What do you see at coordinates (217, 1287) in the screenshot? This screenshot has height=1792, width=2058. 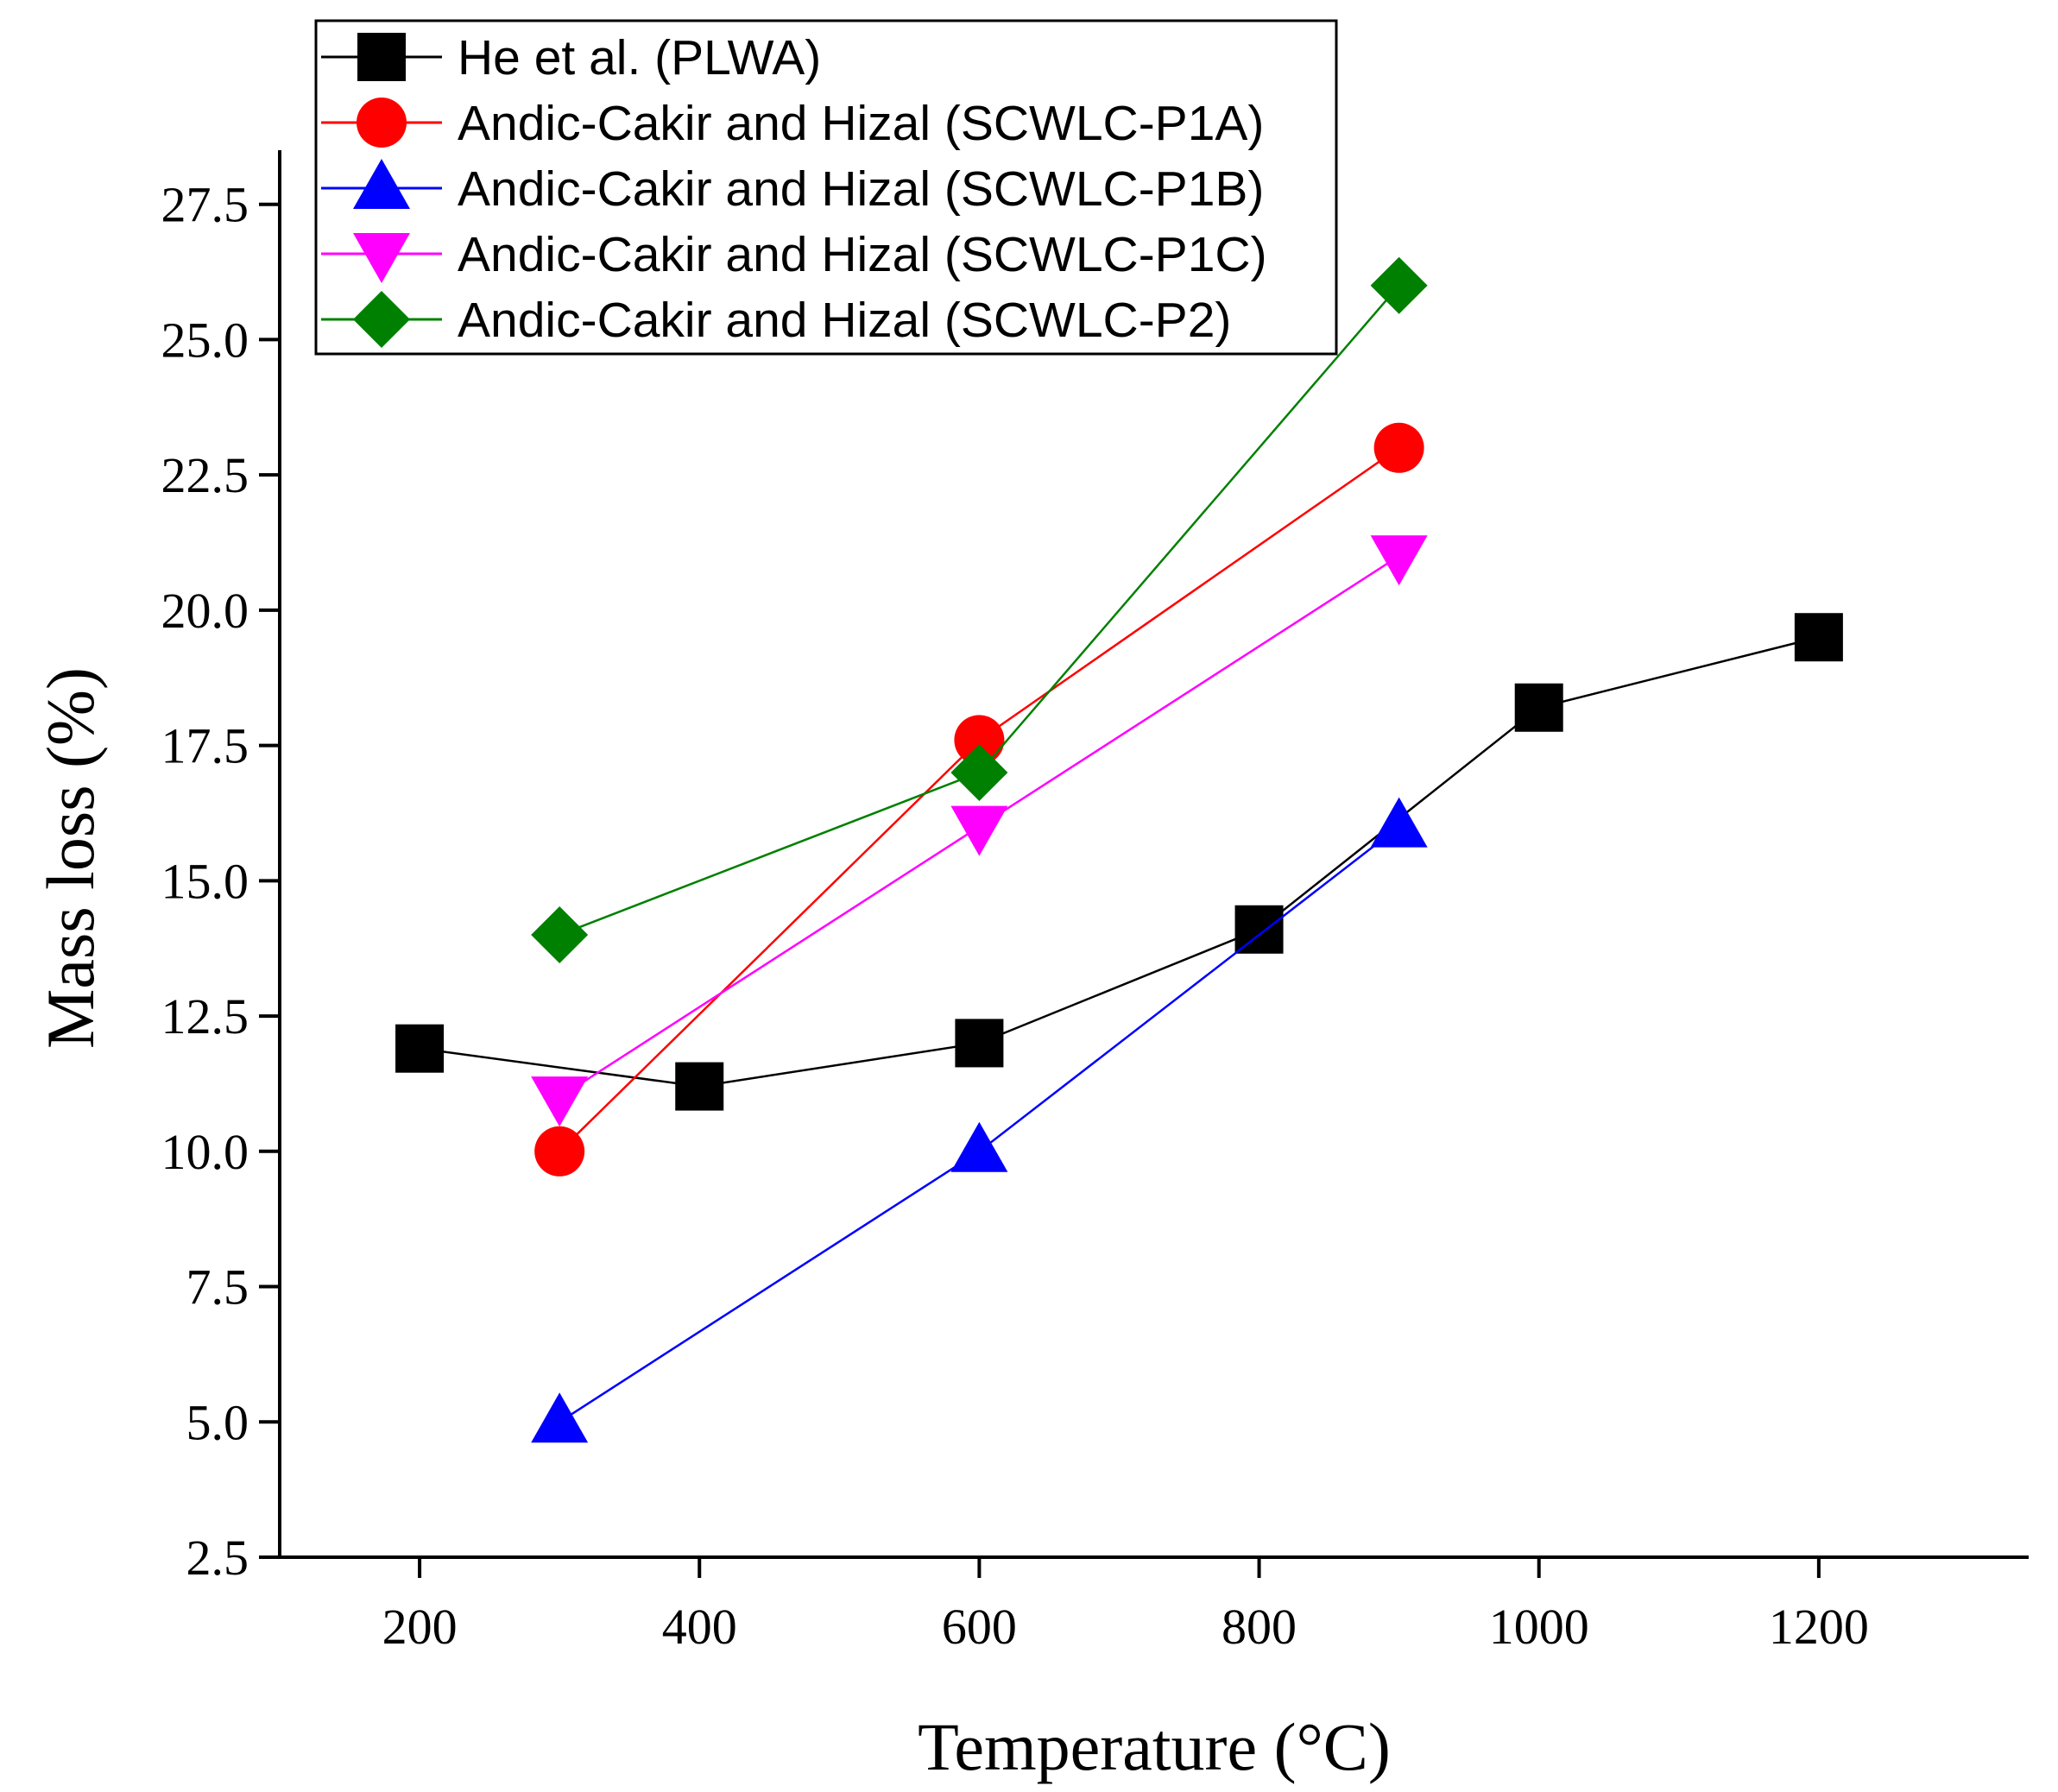 I see `y-tick-label: 7.5` at bounding box center [217, 1287].